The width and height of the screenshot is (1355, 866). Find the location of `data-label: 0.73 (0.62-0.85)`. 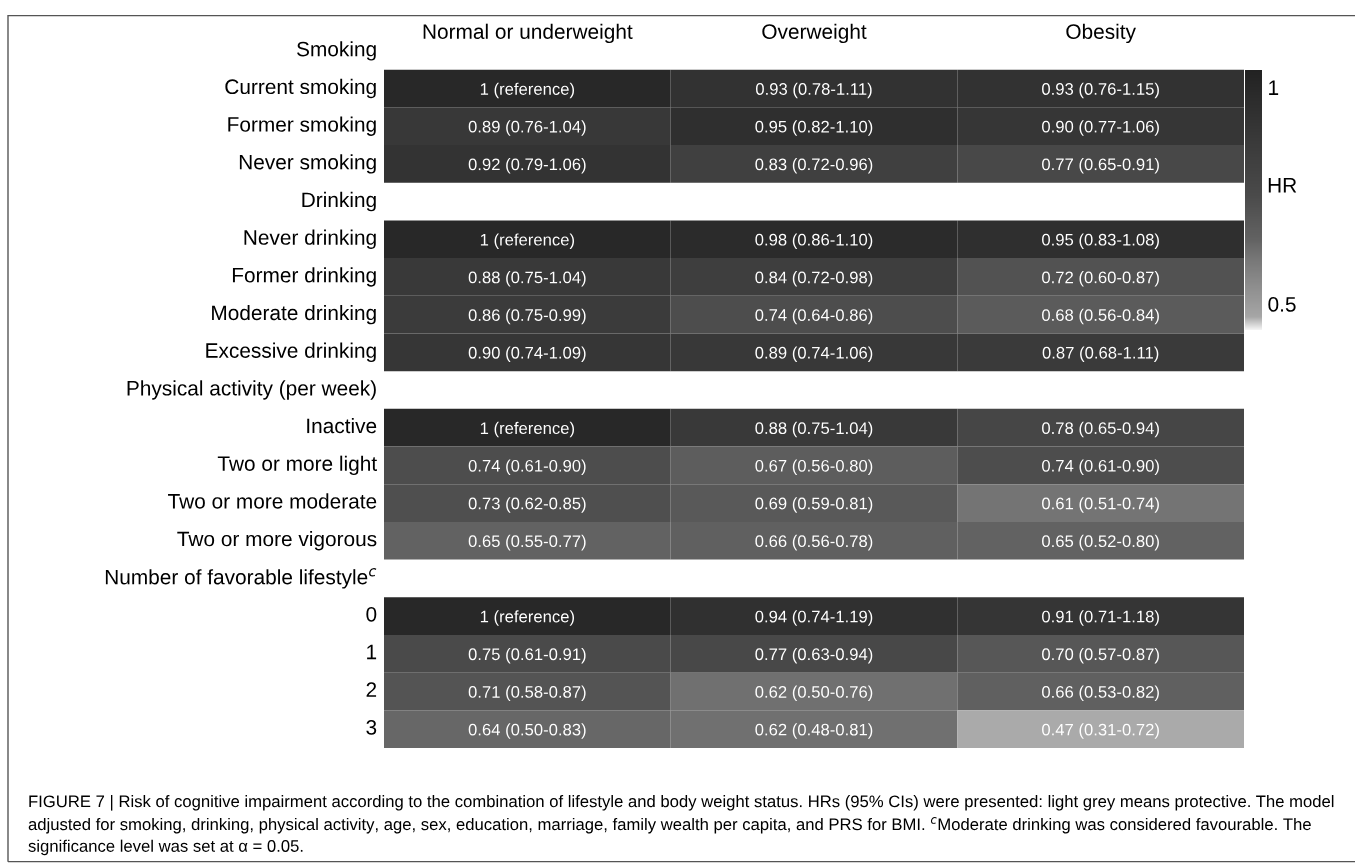

data-label: 0.73 (0.62-0.85) is located at coordinates (527, 505).